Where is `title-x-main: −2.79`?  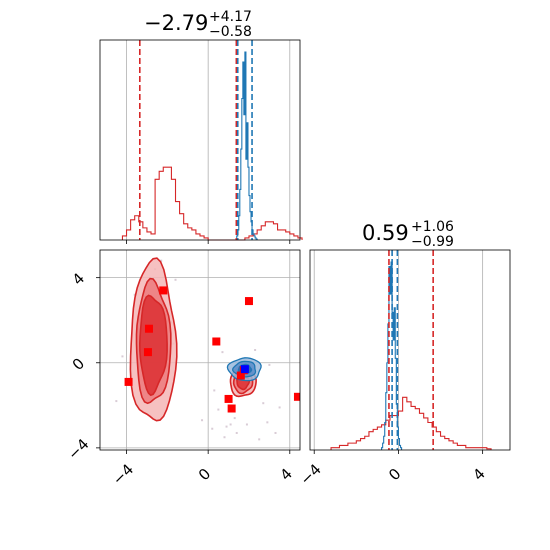 title-x-main: −2.79 is located at coordinates (176, 23).